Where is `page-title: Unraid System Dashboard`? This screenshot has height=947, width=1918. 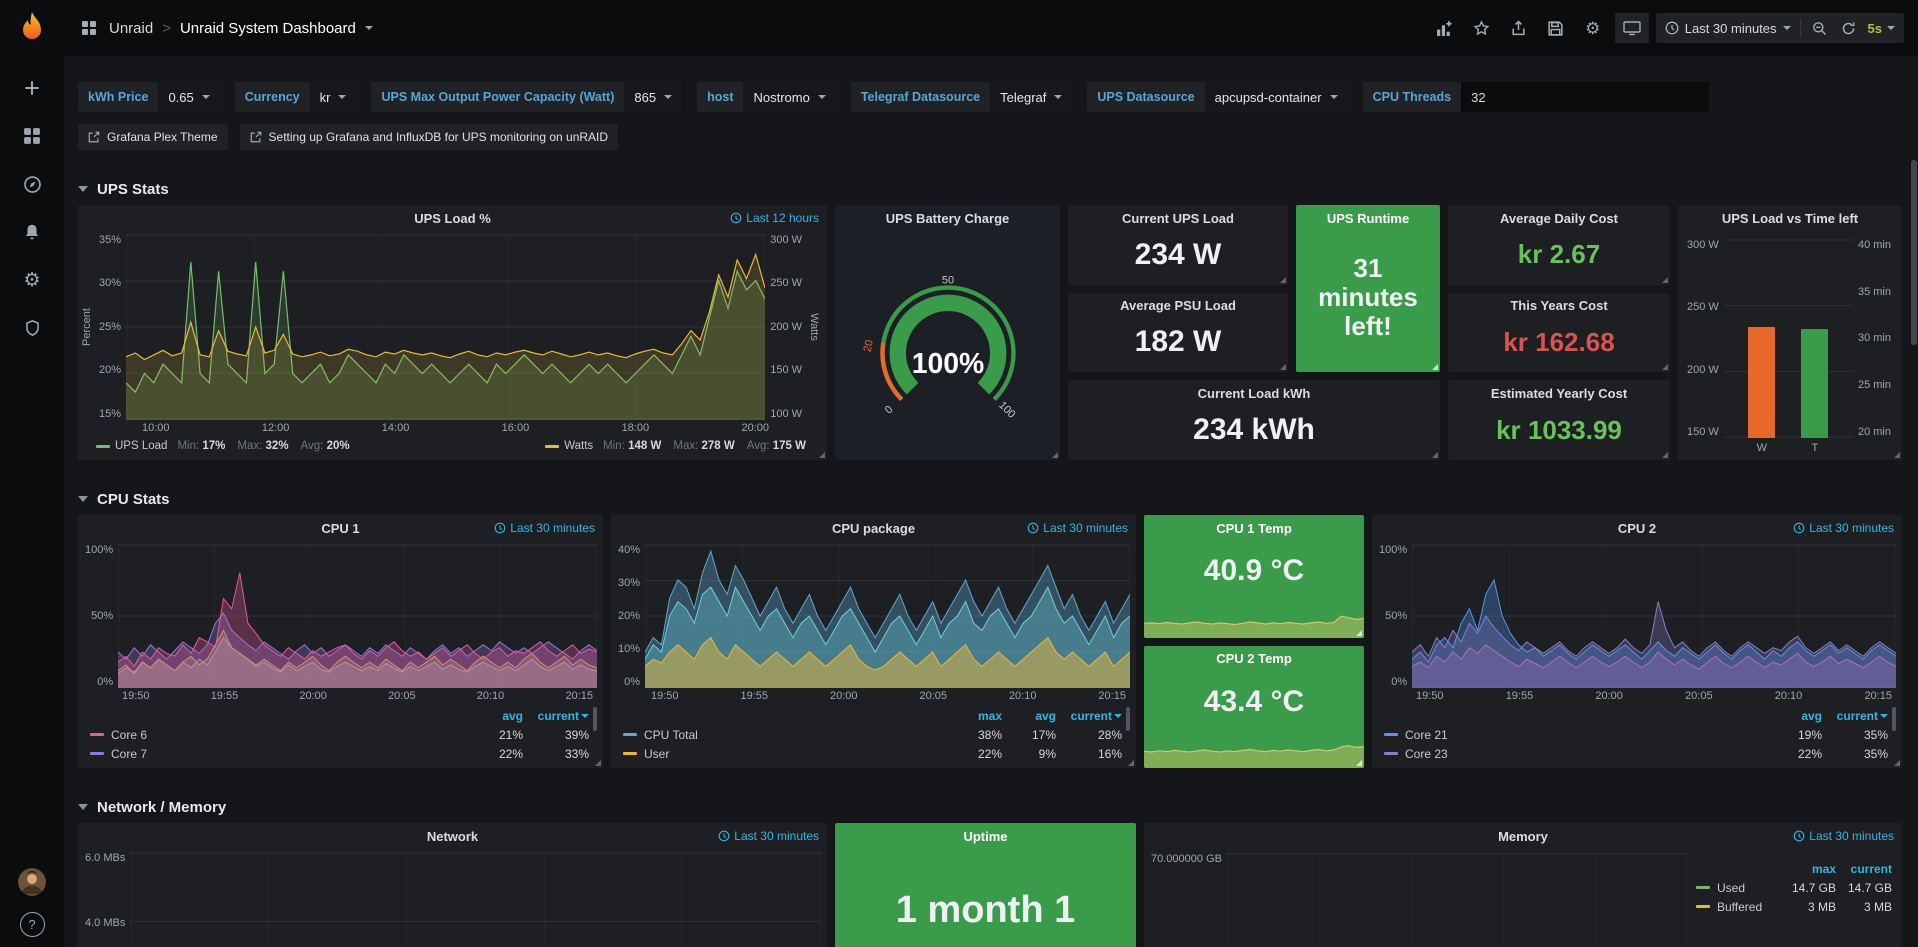 page-title: Unraid System Dashboard is located at coordinates (267, 28).